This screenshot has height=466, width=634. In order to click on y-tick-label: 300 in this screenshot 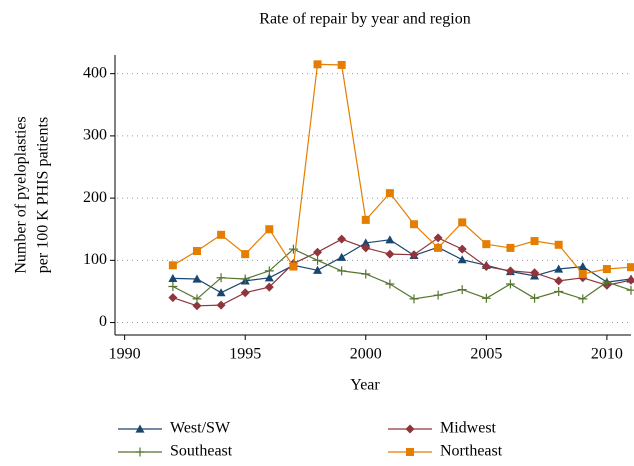, I will do `click(95, 135)`.